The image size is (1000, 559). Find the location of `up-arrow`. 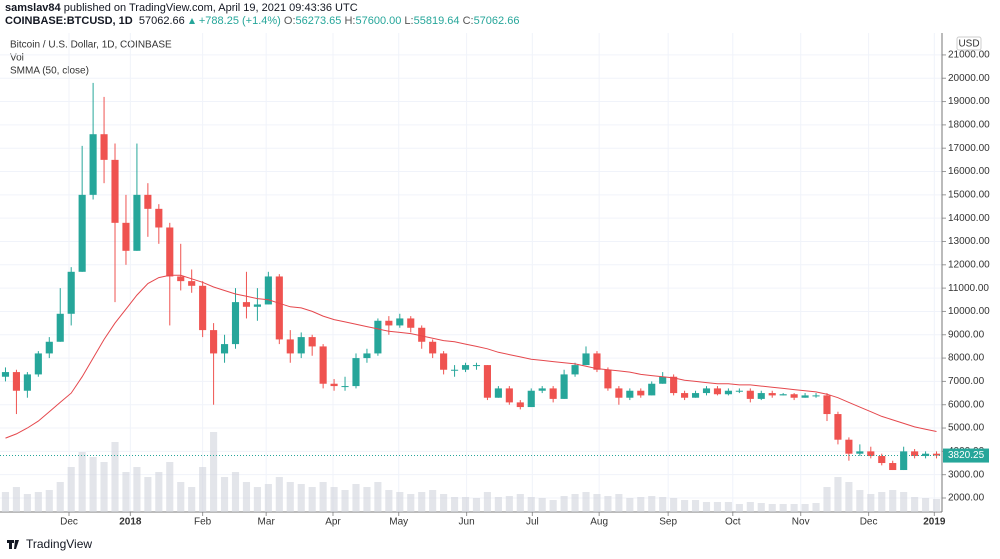

up-arrow is located at coordinates (191, 21).